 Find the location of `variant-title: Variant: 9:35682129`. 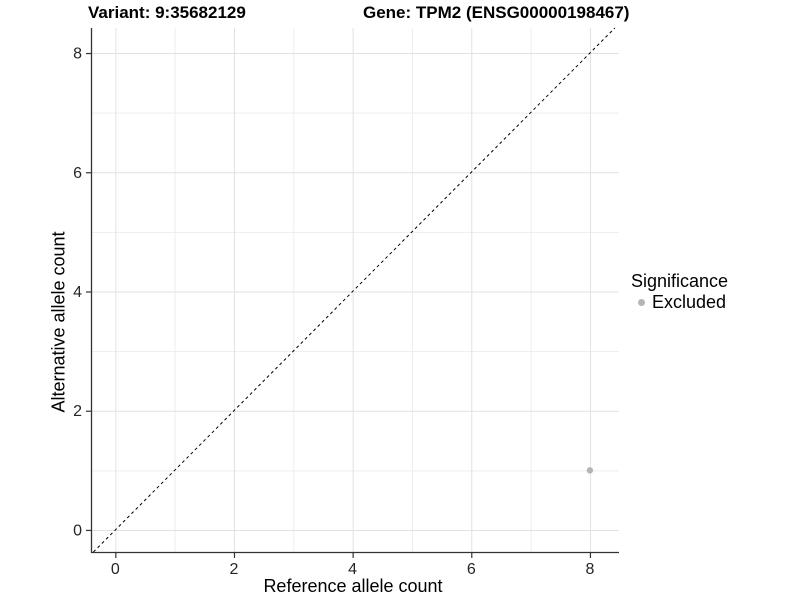

variant-title: Variant: 9:35682129 is located at coordinates (167, 12).